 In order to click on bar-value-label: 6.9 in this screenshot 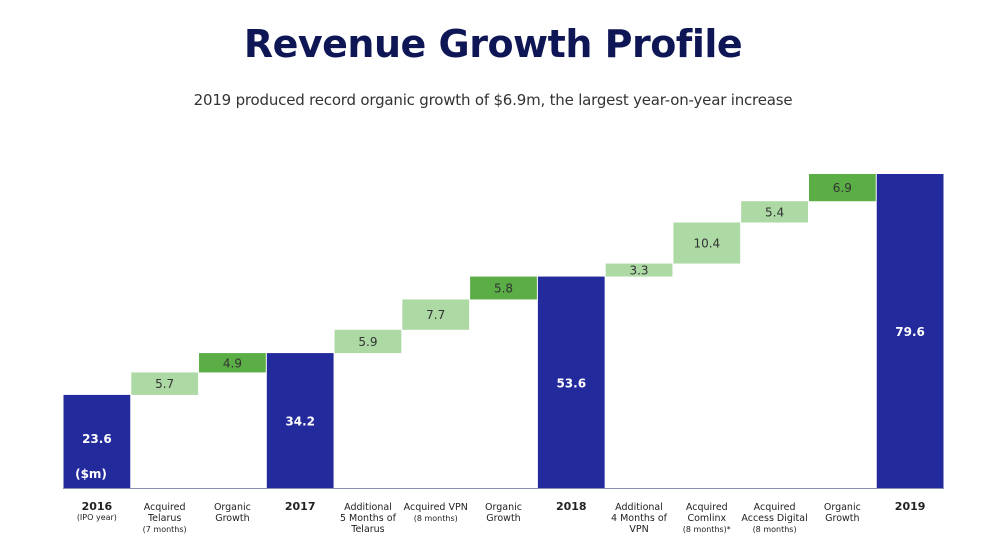, I will do `click(842, 188)`.